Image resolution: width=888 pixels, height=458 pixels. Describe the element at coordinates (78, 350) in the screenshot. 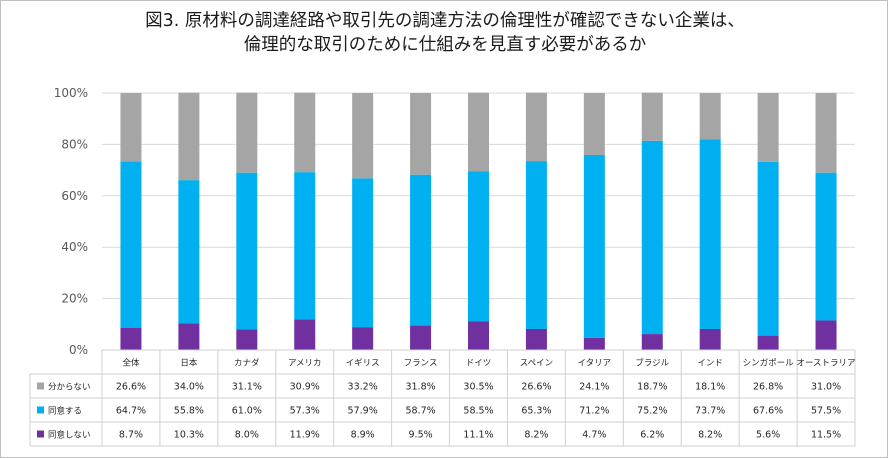

I see `y-tick-label: 0%` at that location.